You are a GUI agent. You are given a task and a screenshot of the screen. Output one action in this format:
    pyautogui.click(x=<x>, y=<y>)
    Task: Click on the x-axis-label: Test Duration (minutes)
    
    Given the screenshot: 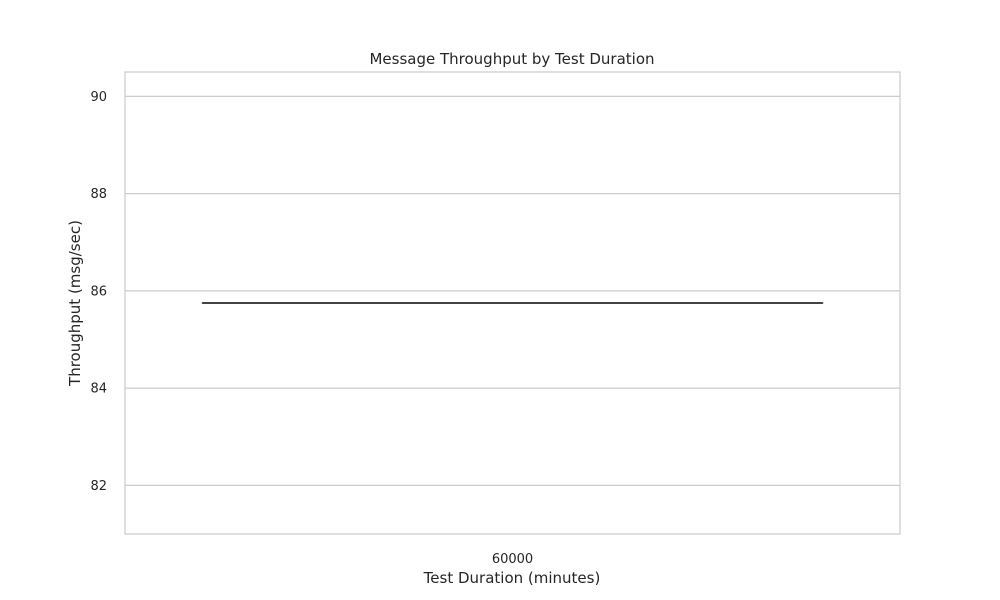 What is the action you would take?
    pyautogui.click(x=512, y=578)
    